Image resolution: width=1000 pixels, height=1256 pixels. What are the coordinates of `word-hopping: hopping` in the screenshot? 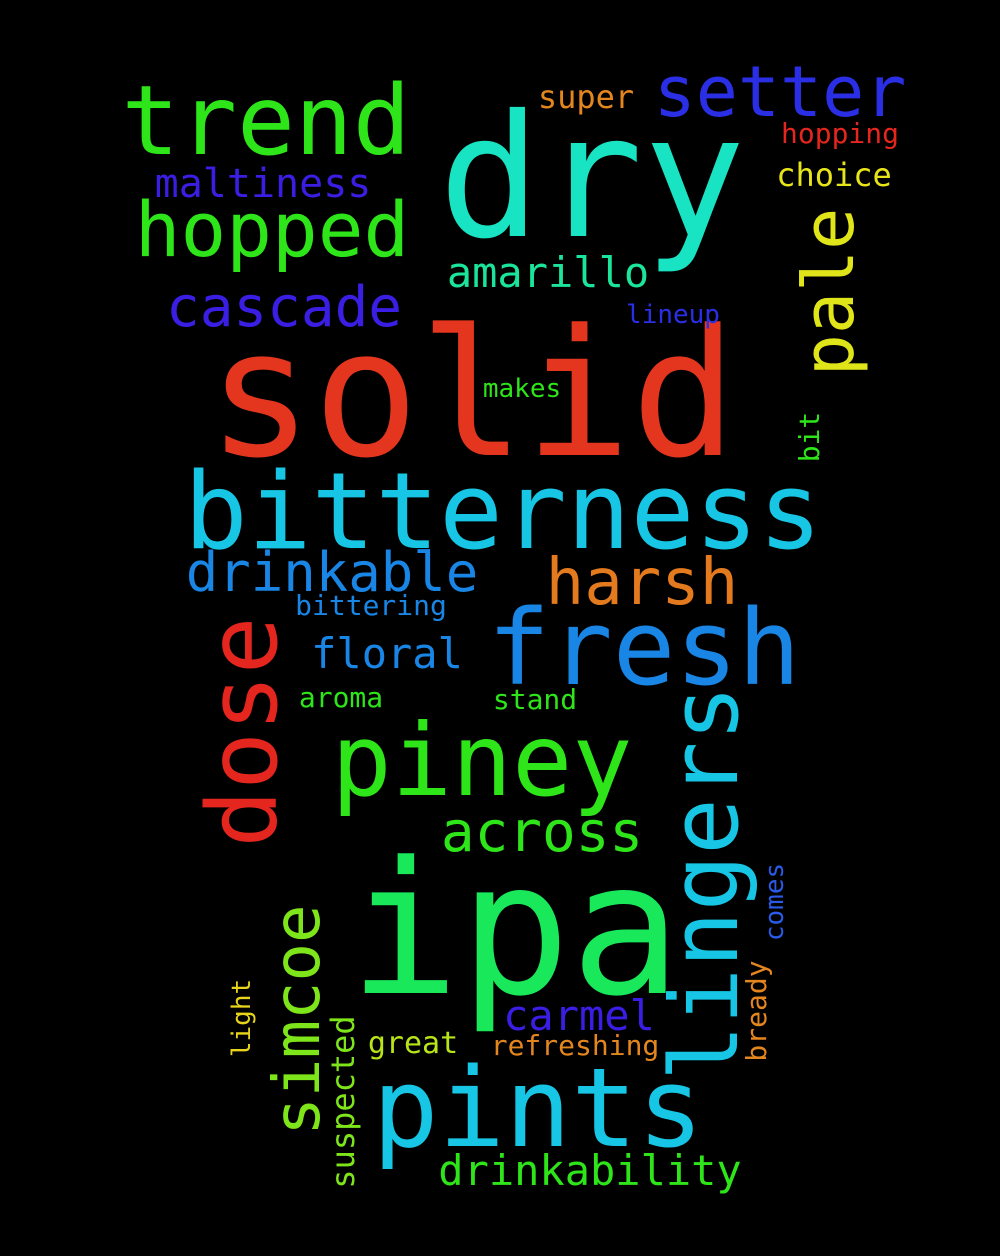 It's located at (840, 133).